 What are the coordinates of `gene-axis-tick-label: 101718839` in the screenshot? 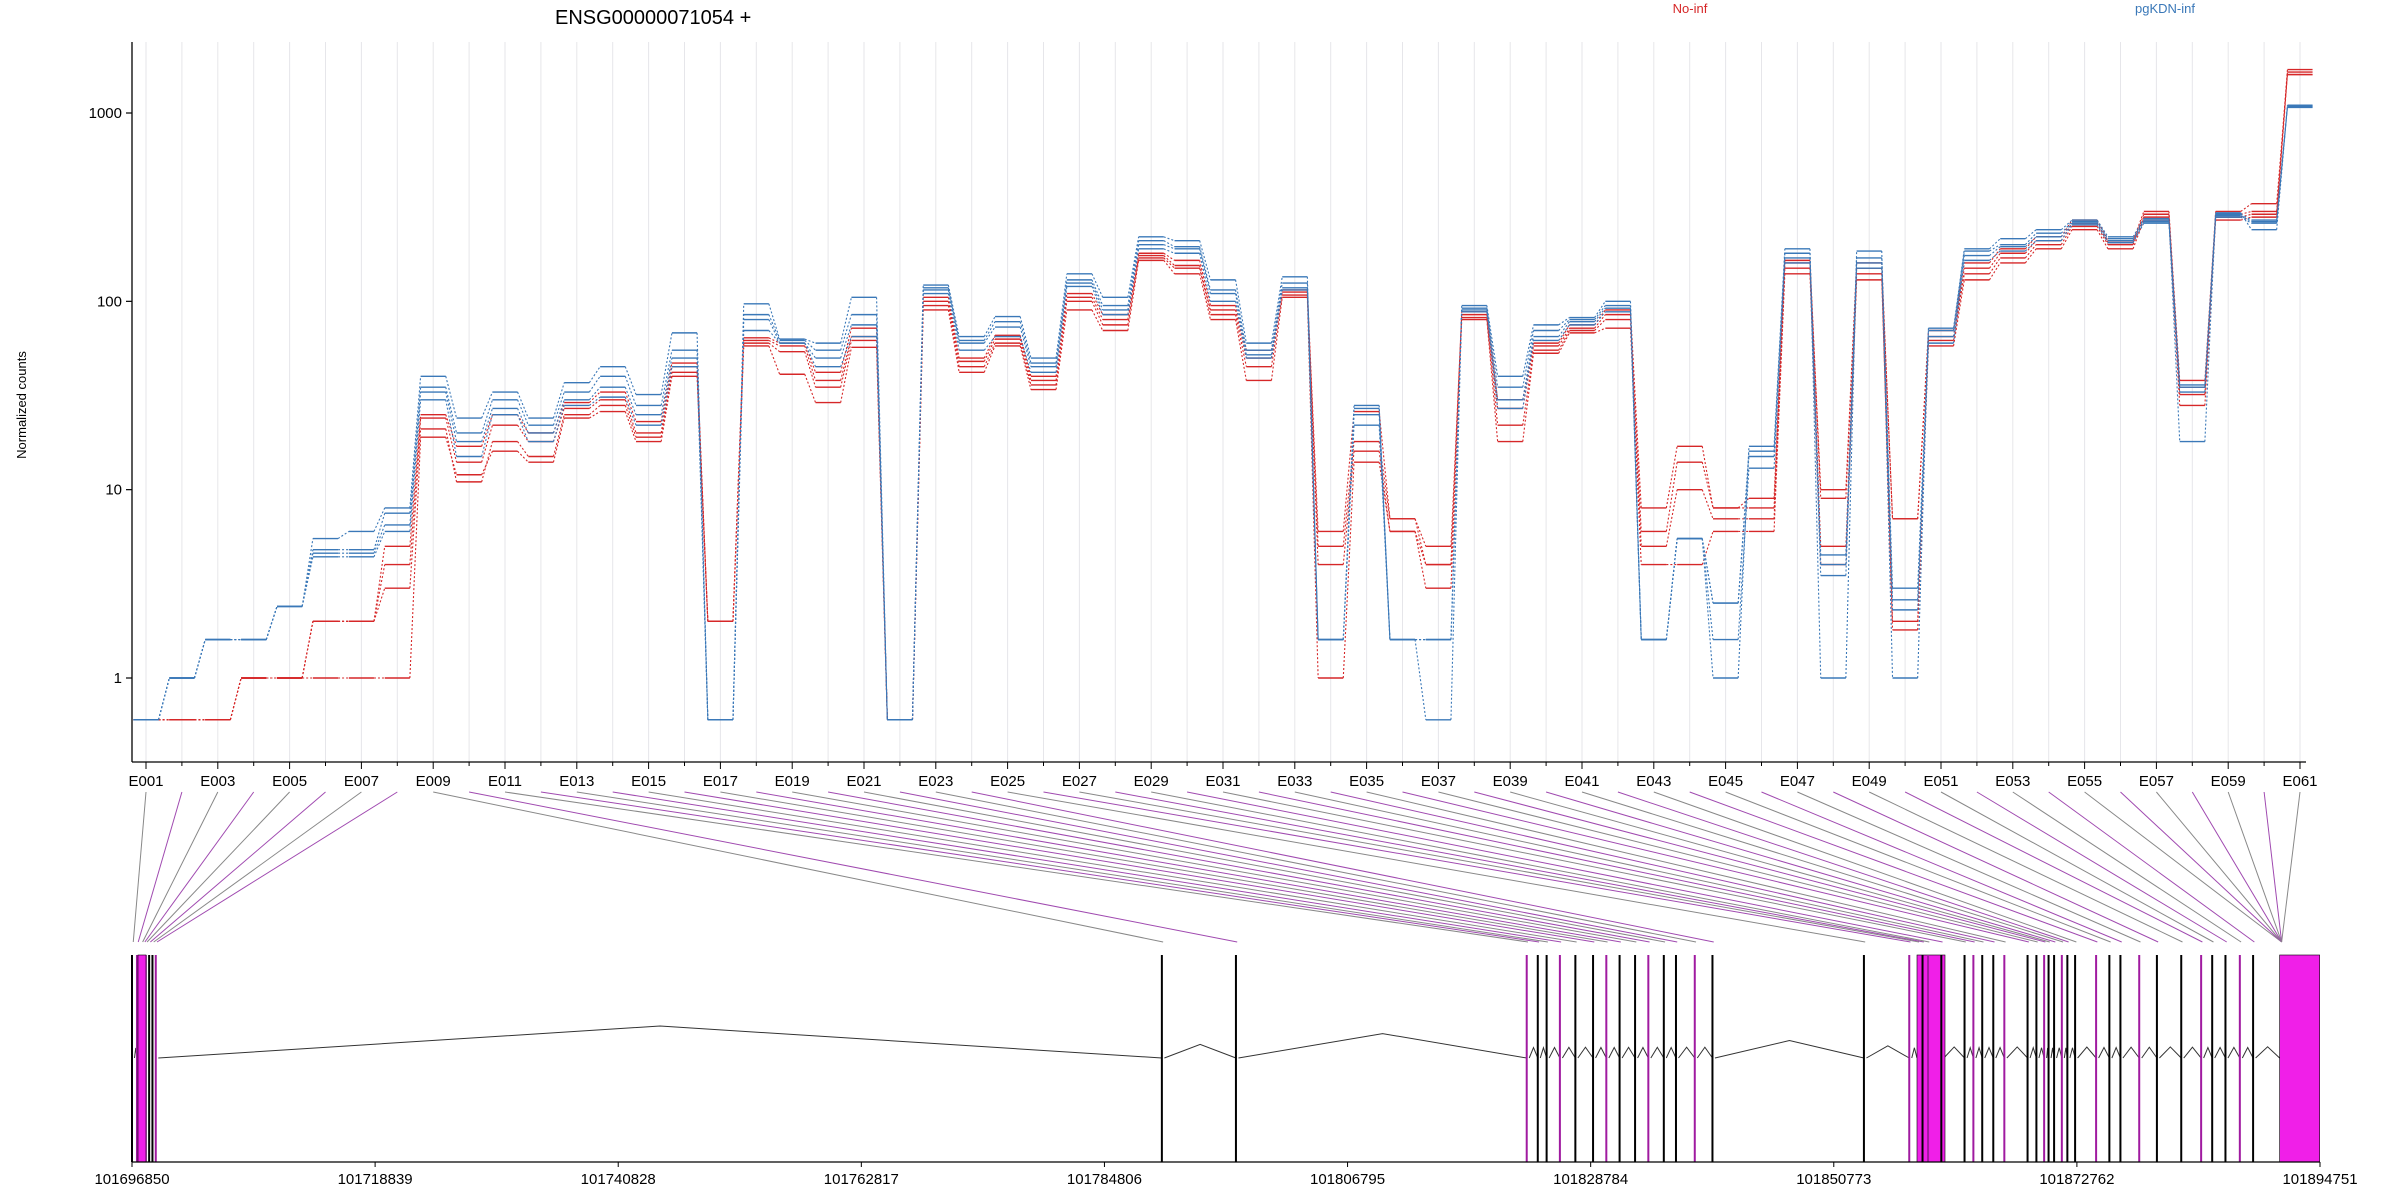 It's located at (375, 1179).